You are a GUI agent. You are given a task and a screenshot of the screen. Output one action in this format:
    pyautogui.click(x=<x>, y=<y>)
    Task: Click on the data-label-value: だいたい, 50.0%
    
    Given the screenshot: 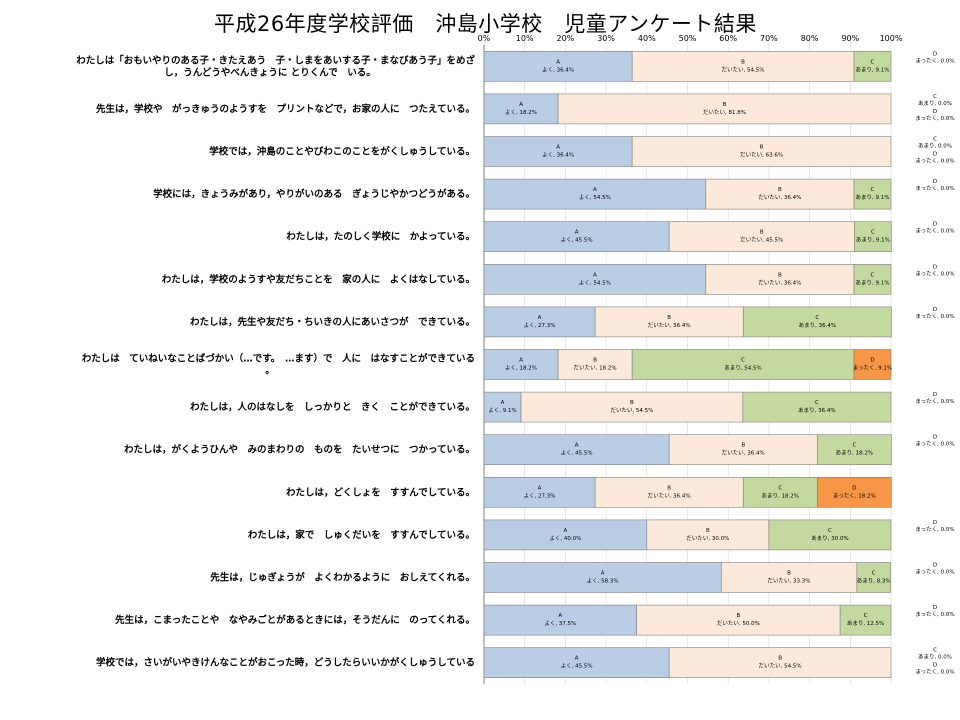 What is the action you would take?
    pyautogui.click(x=738, y=623)
    